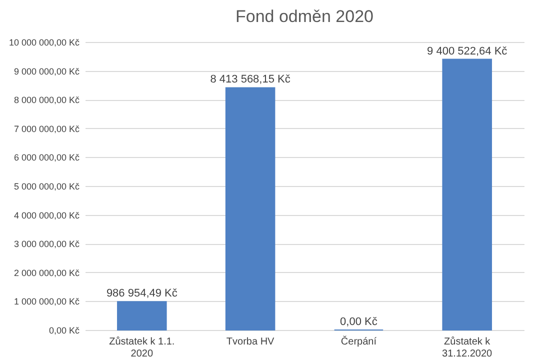 The width and height of the screenshot is (538, 364). I want to click on x-tick-label: Čerpání, so click(358, 342).